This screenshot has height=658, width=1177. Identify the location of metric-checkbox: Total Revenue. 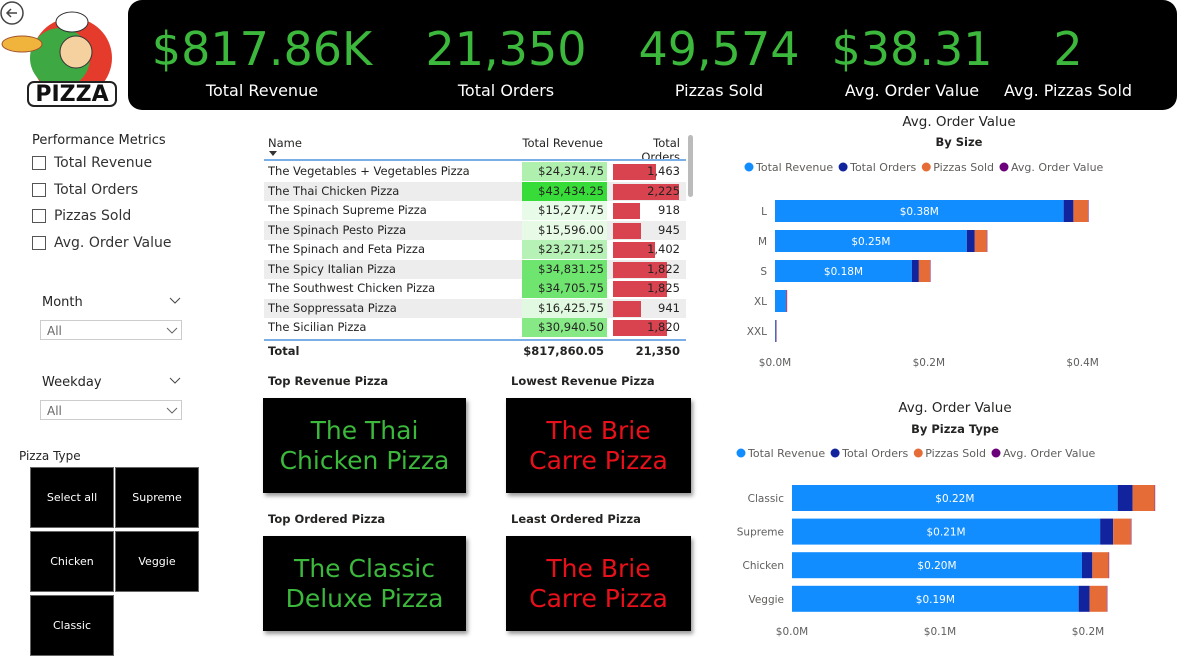
(92, 163).